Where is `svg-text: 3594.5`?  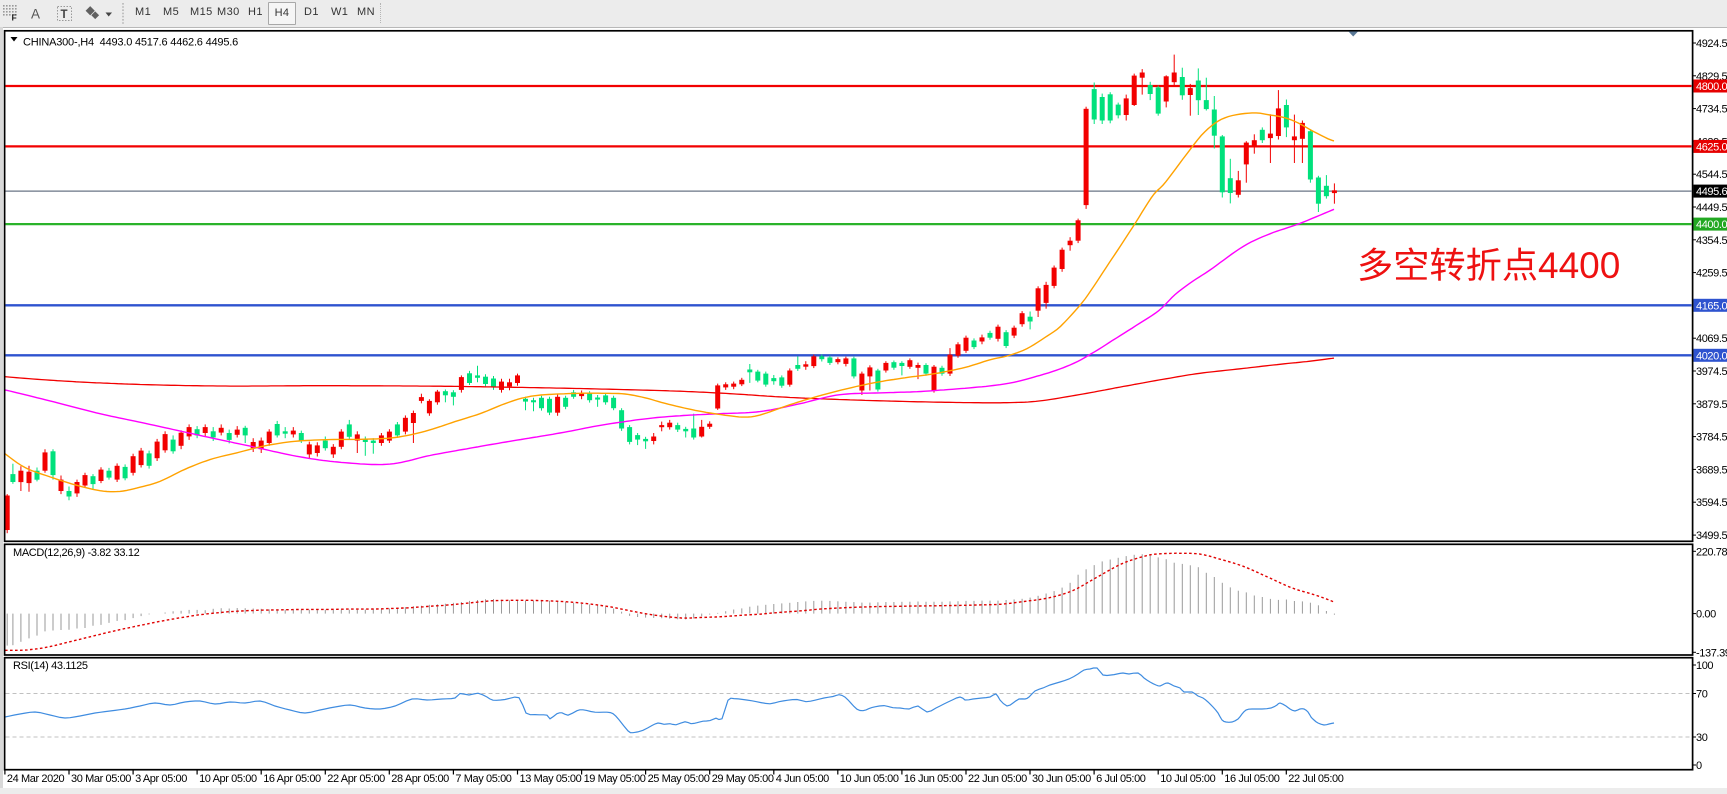 svg-text: 3594.5 is located at coordinates (1711, 503).